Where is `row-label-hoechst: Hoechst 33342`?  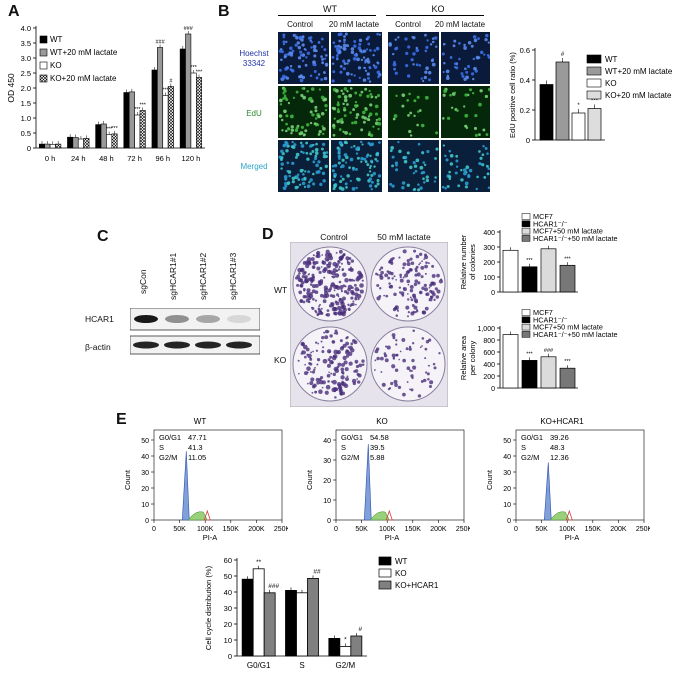
row-label-hoechst: Hoechst 33342 is located at coordinates (254, 58).